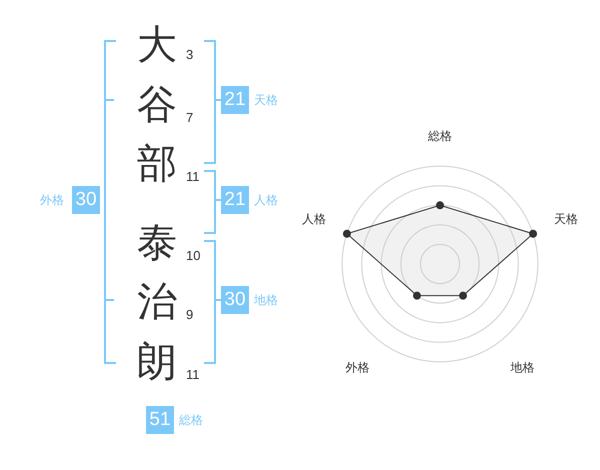 The image size is (600, 470). Describe the element at coordinates (439, 136) in the screenshot. I see `spoke-label: 総格` at that location.